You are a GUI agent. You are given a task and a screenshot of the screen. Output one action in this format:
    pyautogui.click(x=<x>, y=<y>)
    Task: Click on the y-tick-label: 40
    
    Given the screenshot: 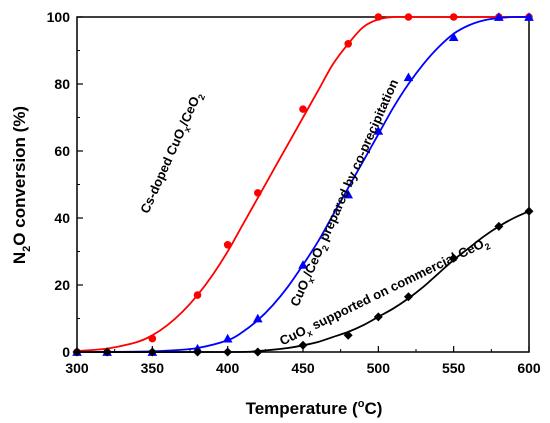 What is the action you would take?
    pyautogui.click(x=62, y=218)
    